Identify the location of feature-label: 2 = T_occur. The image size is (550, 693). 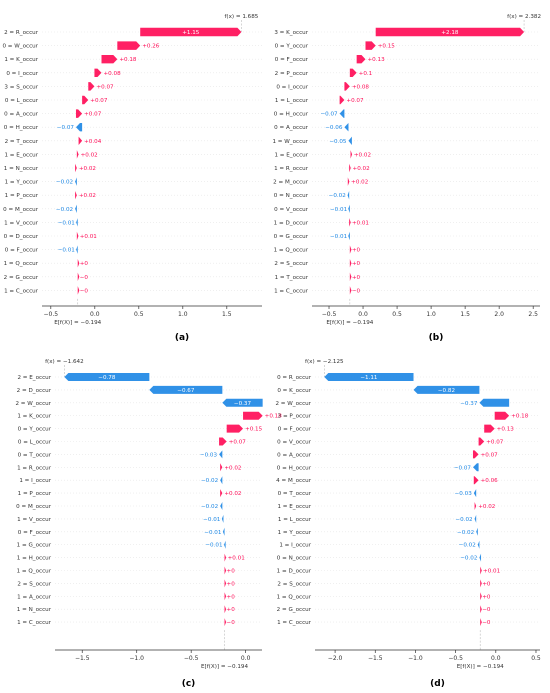
(22, 142).